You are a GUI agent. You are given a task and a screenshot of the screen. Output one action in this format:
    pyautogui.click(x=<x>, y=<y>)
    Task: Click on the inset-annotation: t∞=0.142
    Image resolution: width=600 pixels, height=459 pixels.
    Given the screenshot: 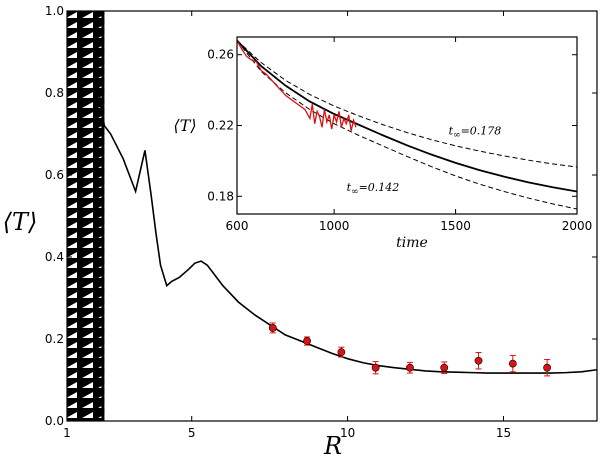 What is the action you would take?
    pyautogui.click(x=373, y=189)
    